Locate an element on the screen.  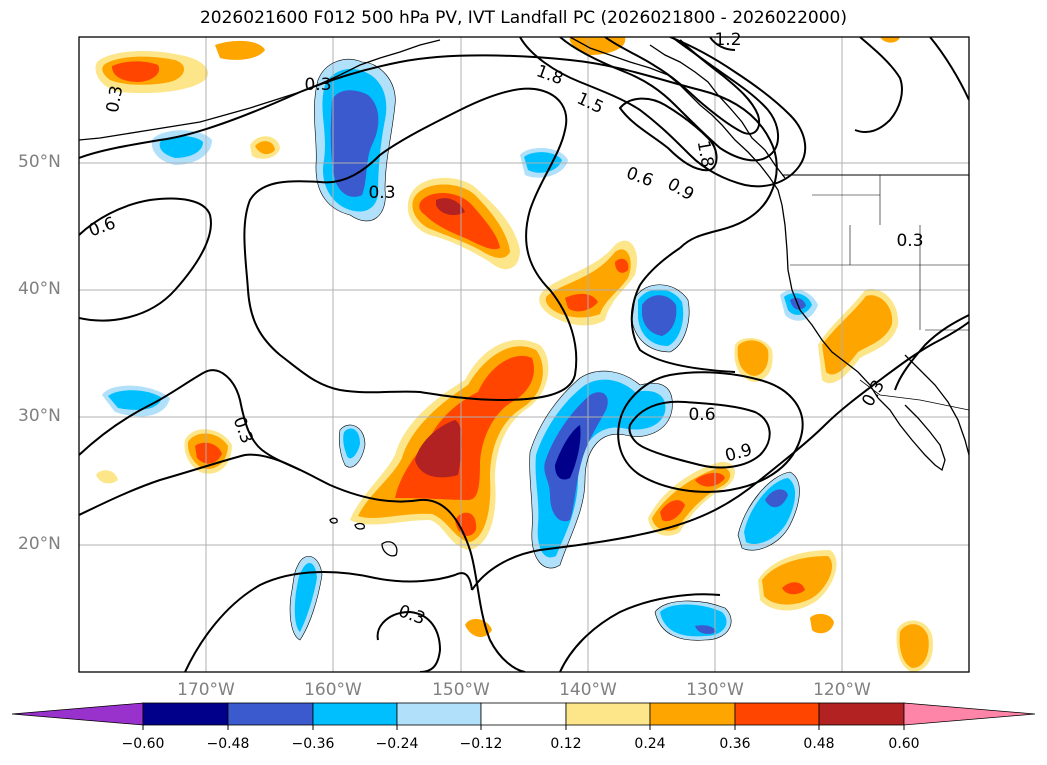
colorbar-tick-label: 0.60 is located at coordinates (904, 744).